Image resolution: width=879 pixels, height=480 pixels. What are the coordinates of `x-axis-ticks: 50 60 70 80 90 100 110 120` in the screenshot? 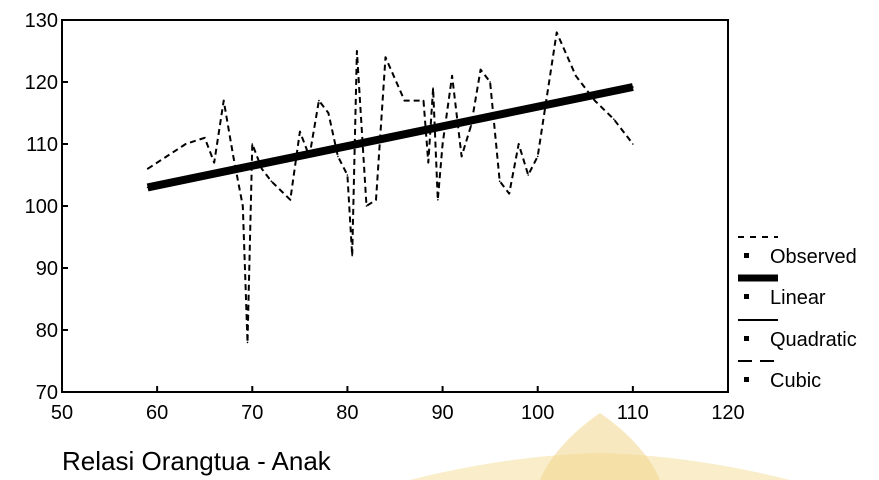 It's located at (398, 405).